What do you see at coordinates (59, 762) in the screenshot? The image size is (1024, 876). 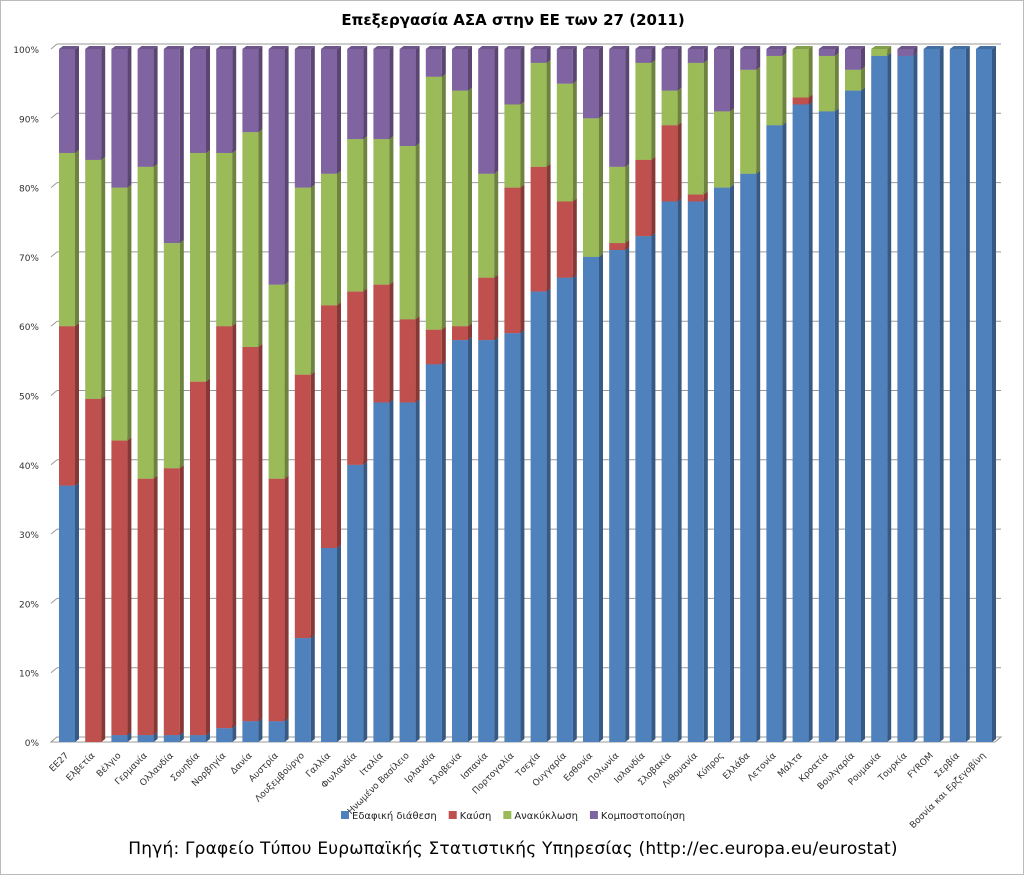 I see `x-tick-label: ΕΕ27` at bounding box center [59, 762].